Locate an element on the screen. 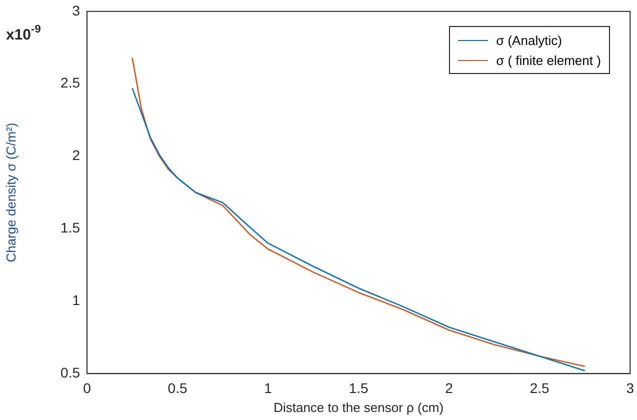  legend-label: σ ( finite element ) is located at coordinates (548, 60).